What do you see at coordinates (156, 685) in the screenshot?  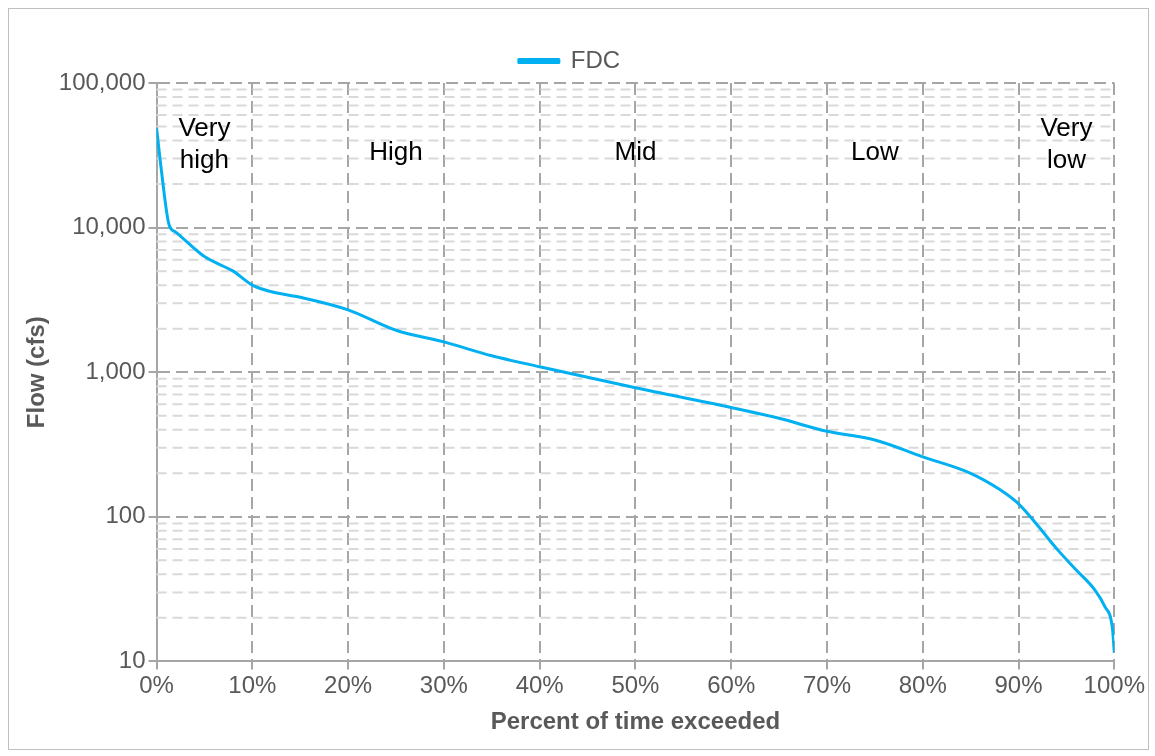 I see `x-tick-label: 0%` at bounding box center [156, 685].